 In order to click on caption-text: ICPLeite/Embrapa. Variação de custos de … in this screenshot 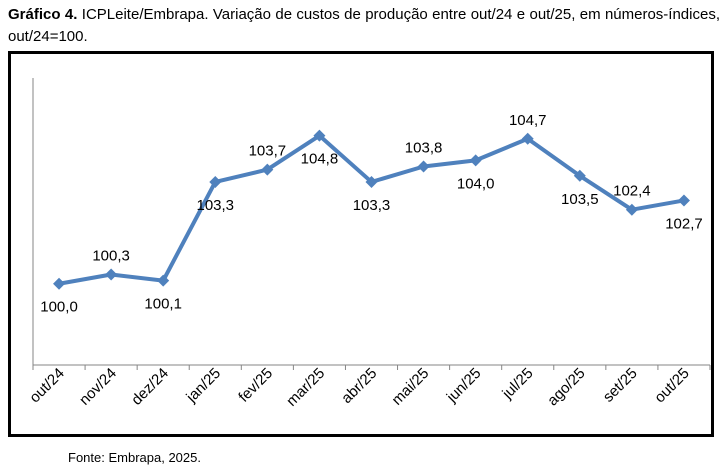, I will do `click(364, 25)`.